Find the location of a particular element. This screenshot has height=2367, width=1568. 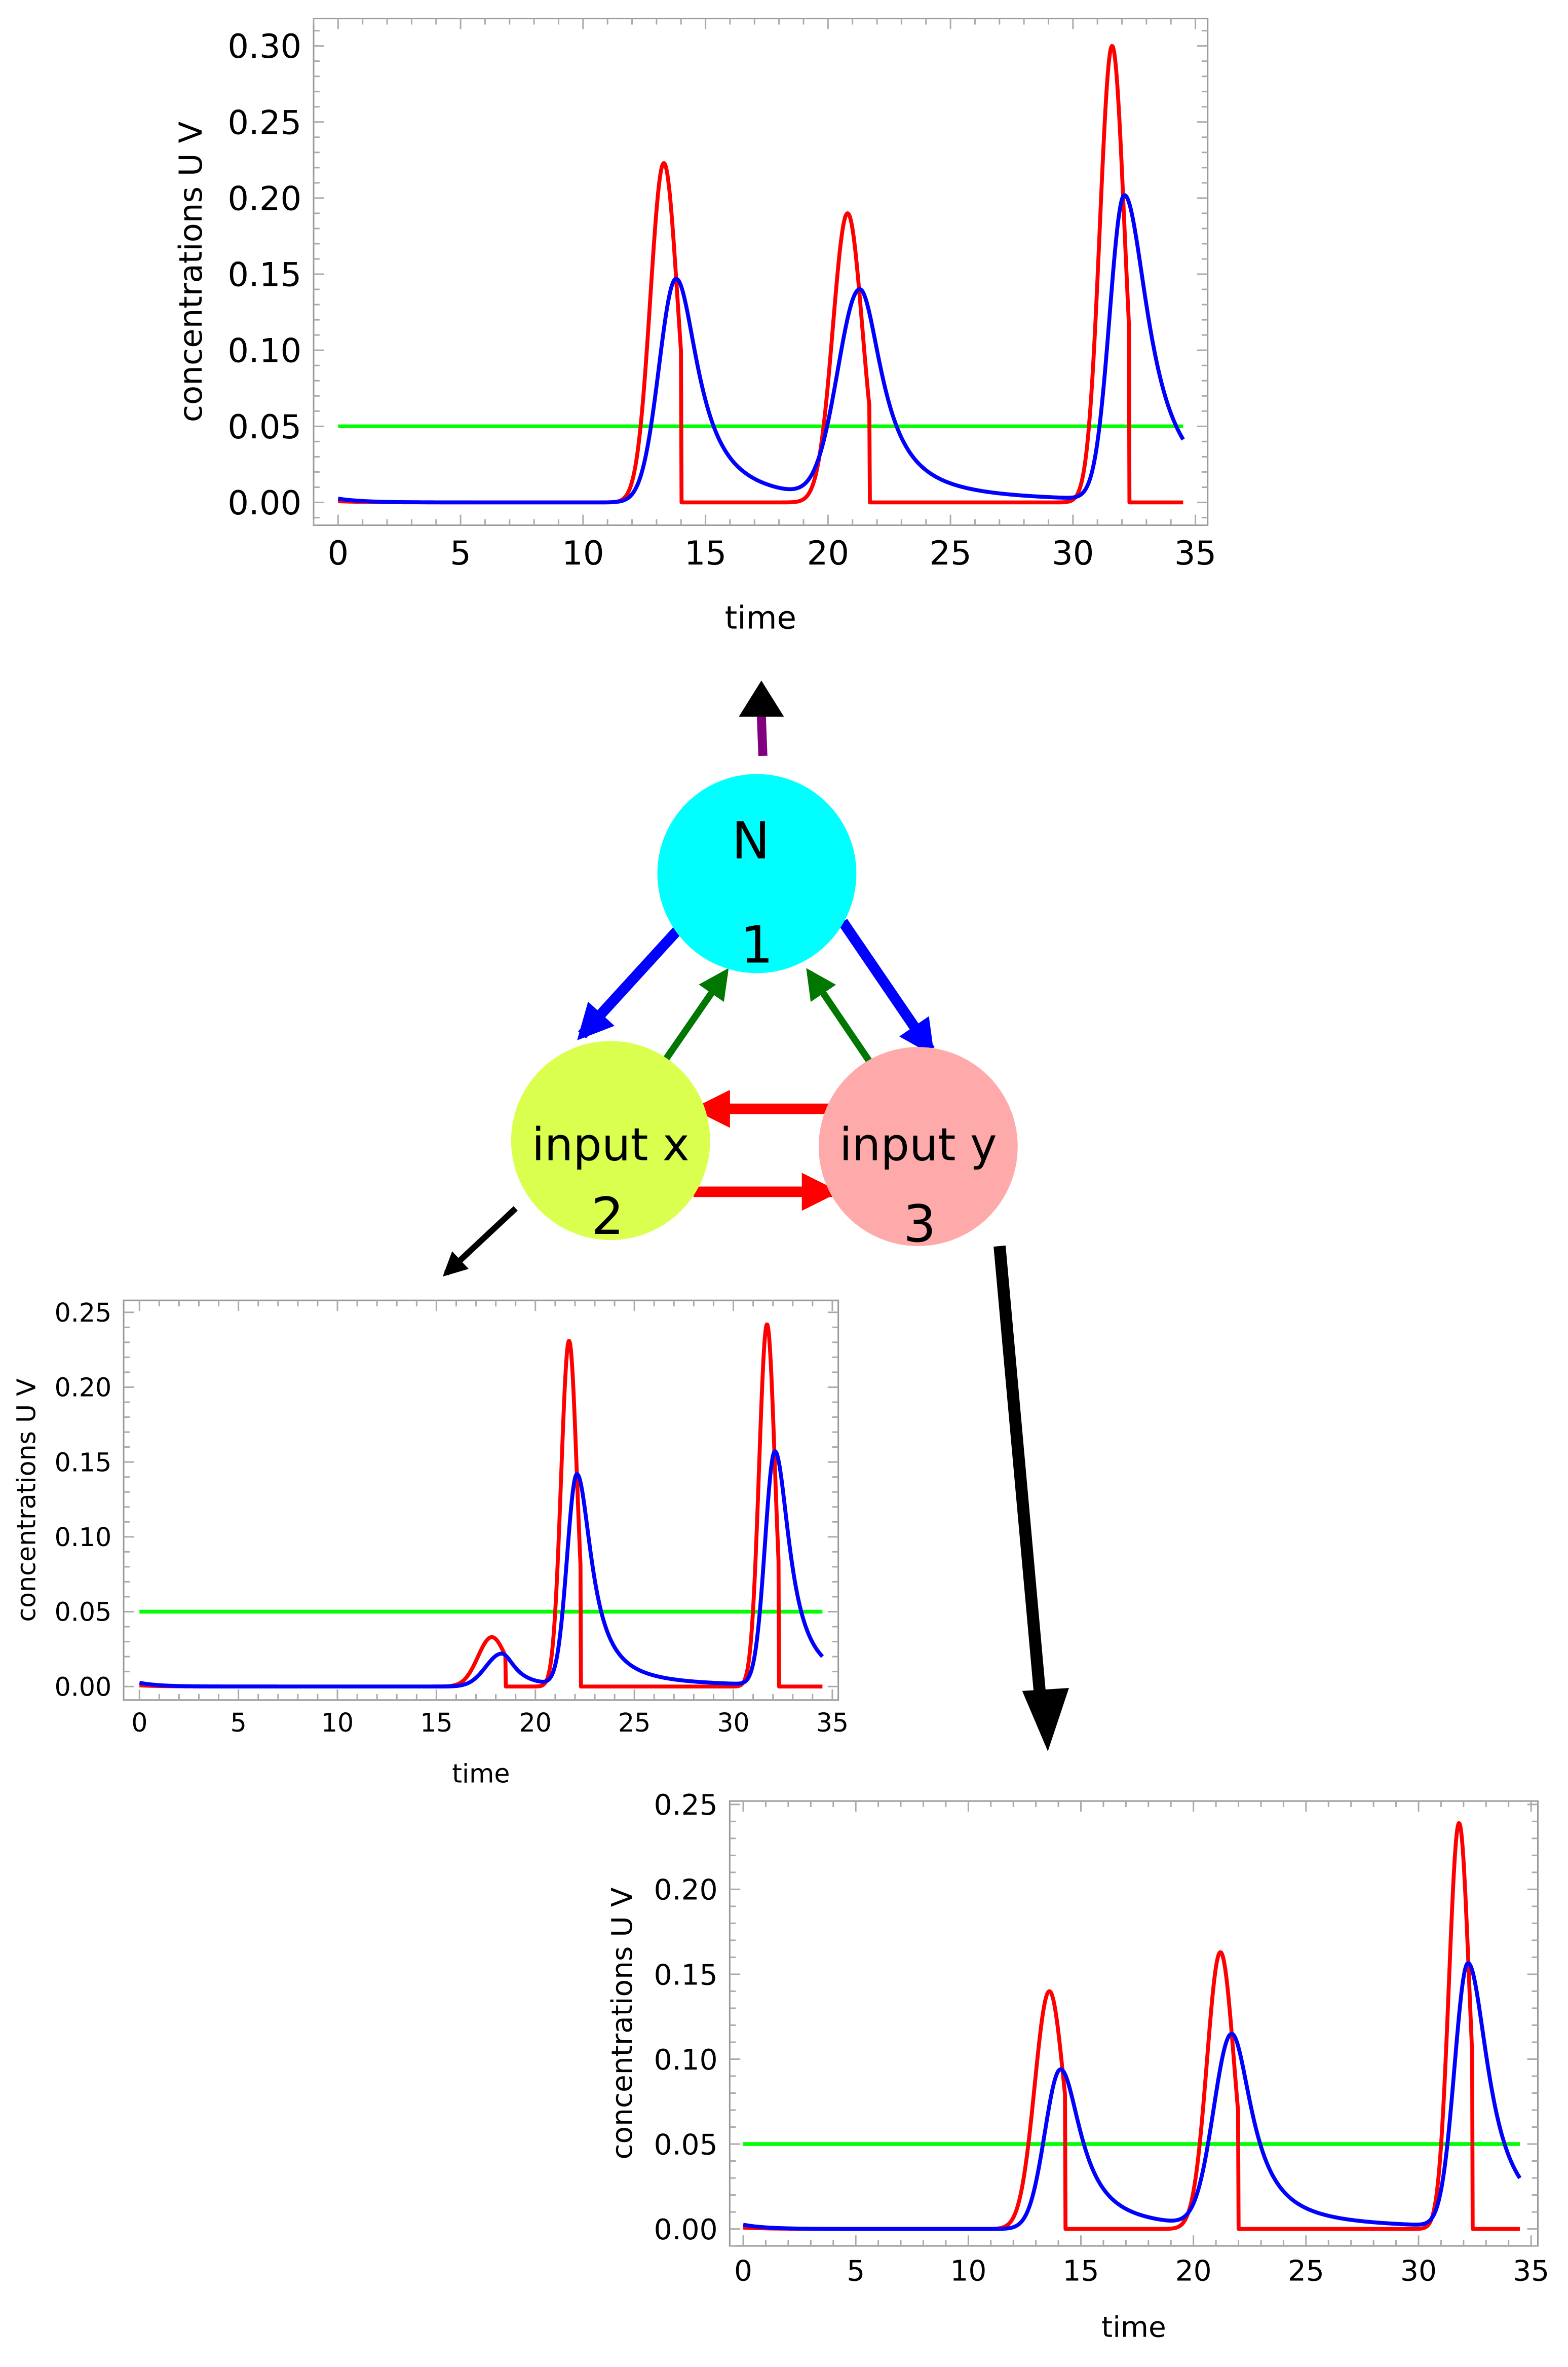

node-name: input x is located at coordinates (611, 1144).